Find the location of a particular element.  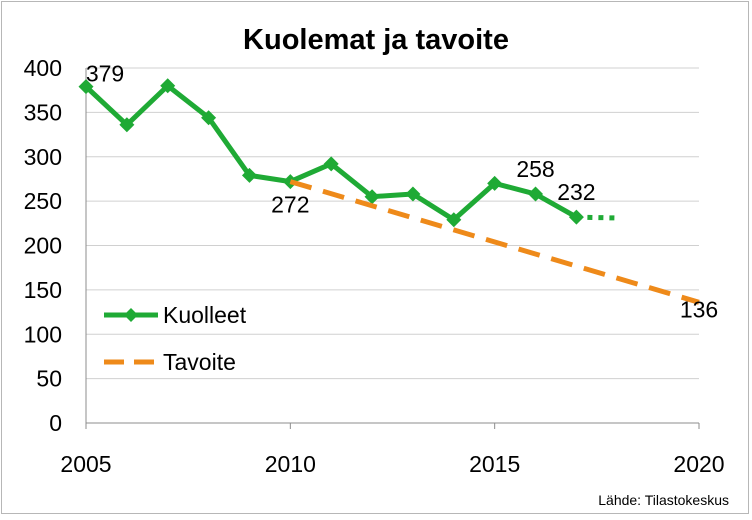

x-tick-label-2015: 2015 is located at coordinates (494, 464).